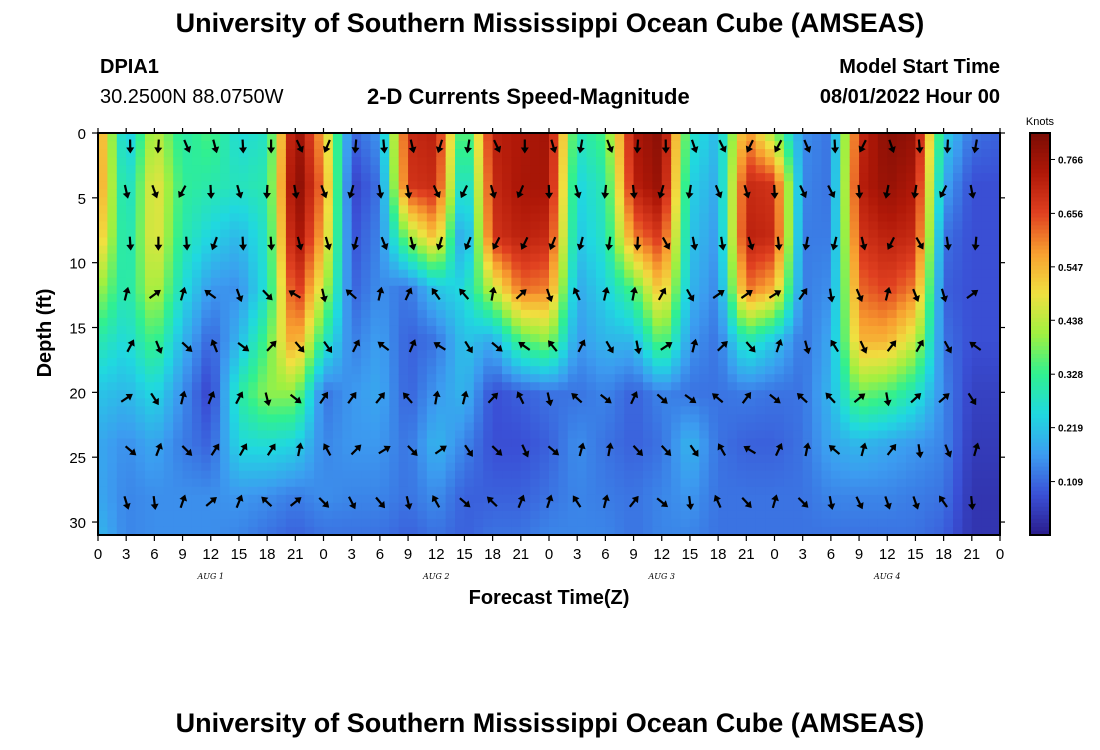  Describe the element at coordinates (943, 192) in the screenshot. I see `current-arrow` at that location.